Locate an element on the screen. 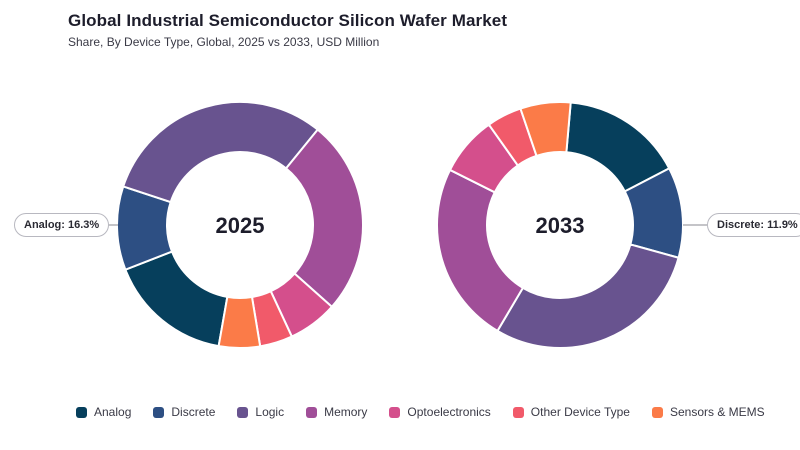 The image size is (800, 450). legend-label: Discrete is located at coordinates (193, 412).